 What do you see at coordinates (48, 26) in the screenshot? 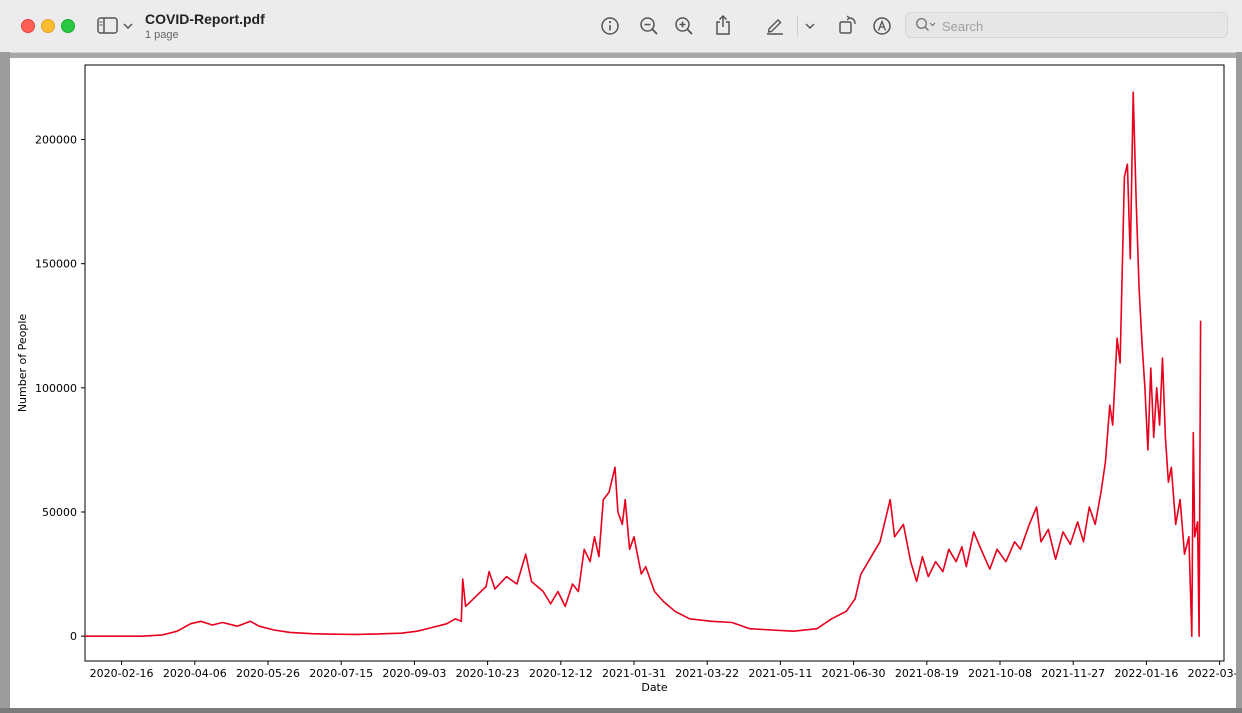
I see `minimize-window-button` at bounding box center [48, 26].